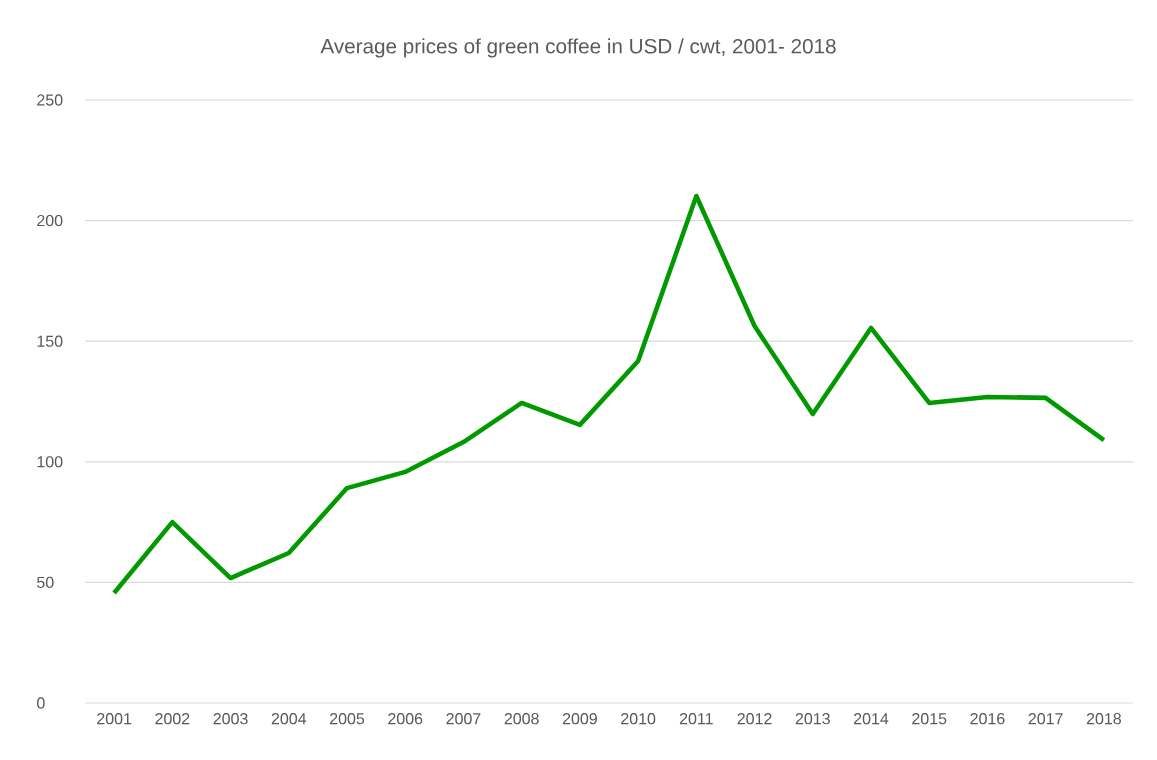 Image resolution: width=1157 pixels, height=760 pixels. What do you see at coordinates (1103, 719) in the screenshot?
I see `x-tick-label: 2018` at bounding box center [1103, 719].